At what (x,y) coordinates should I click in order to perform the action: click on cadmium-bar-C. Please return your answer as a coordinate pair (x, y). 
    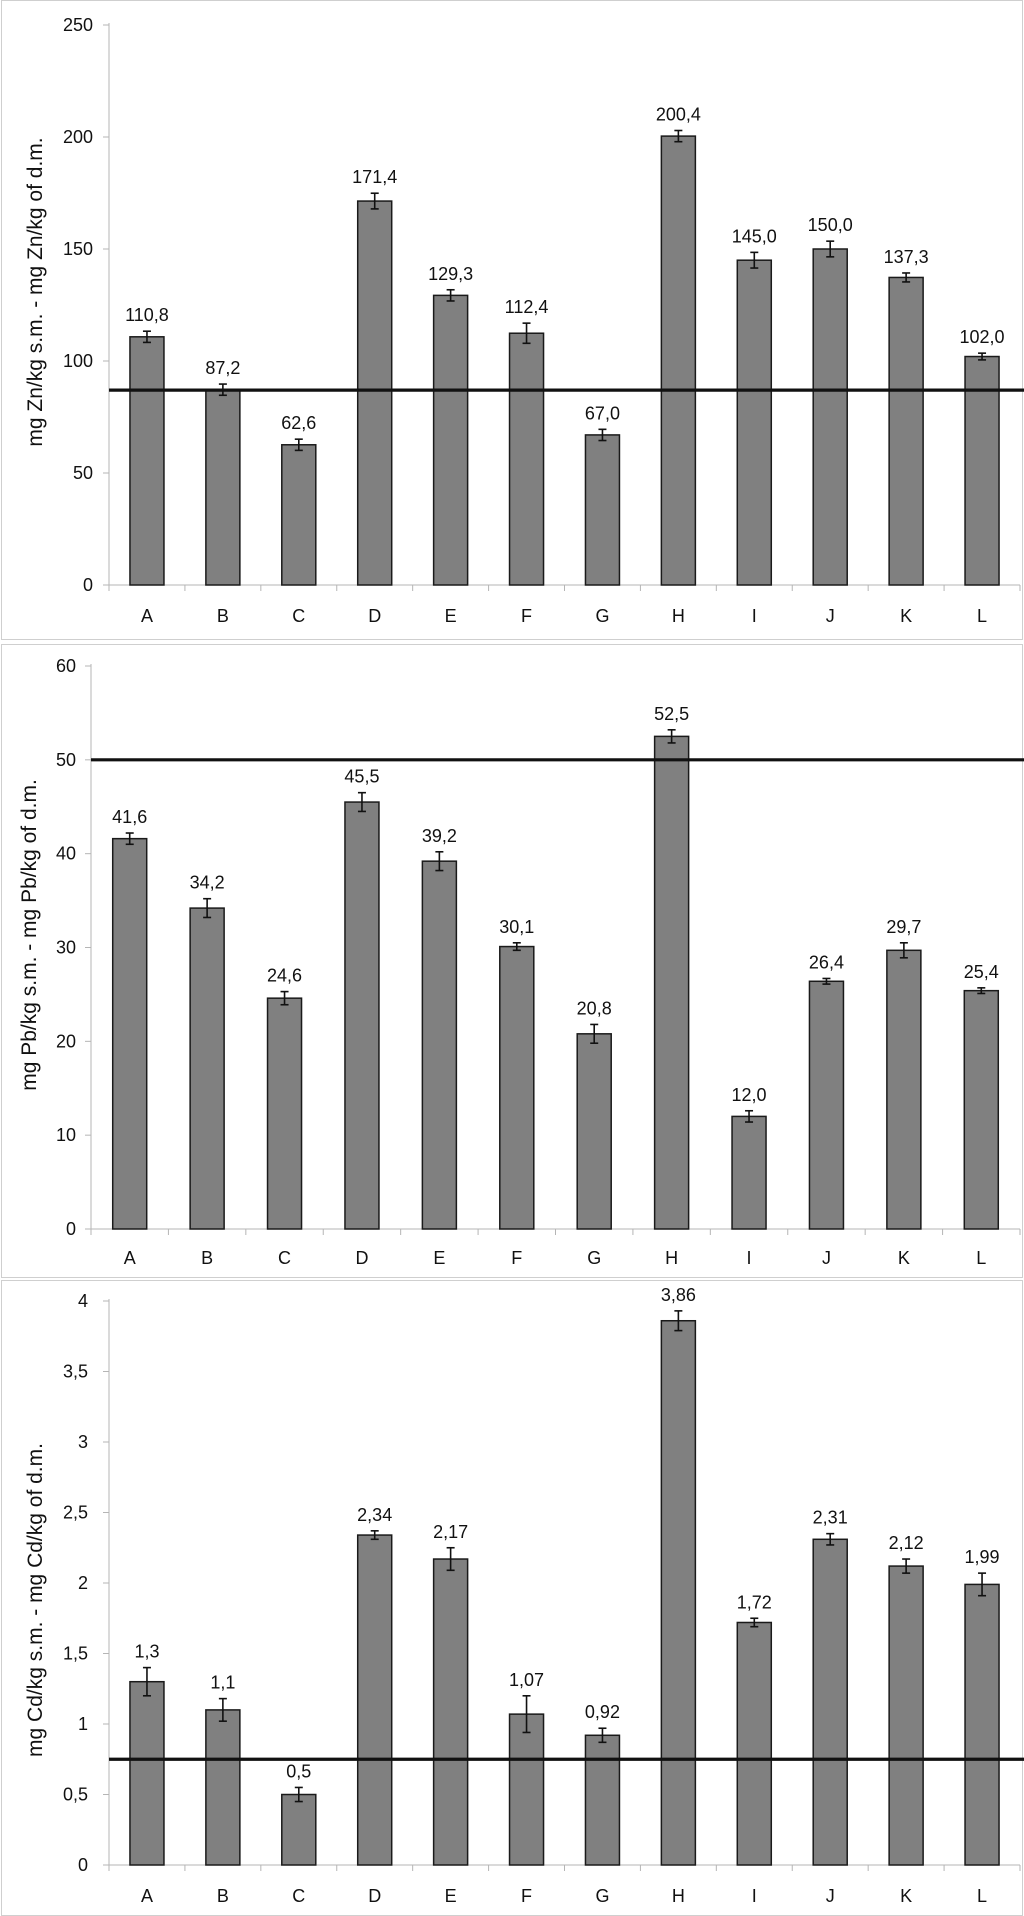
    Looking at the image, I should click on (299, 1829).